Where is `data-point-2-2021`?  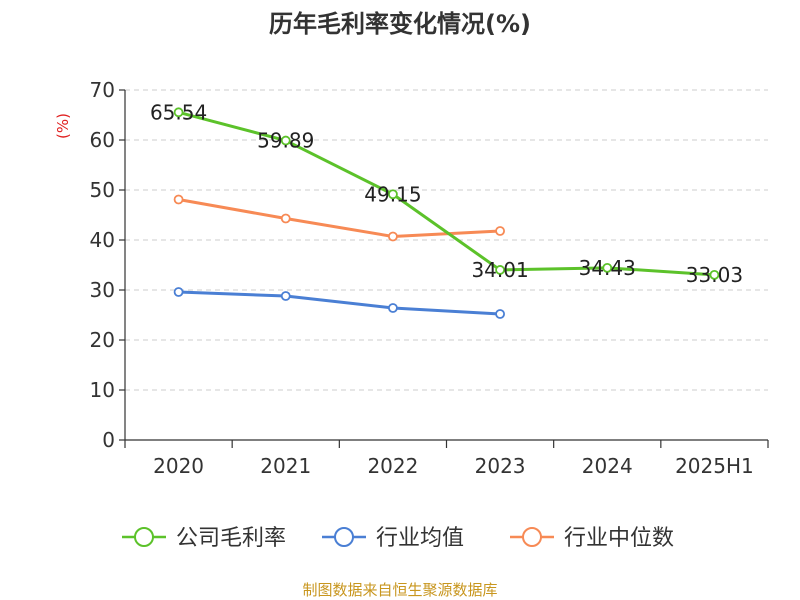 data-point-2-2021 is located at coordinates (285, 296).